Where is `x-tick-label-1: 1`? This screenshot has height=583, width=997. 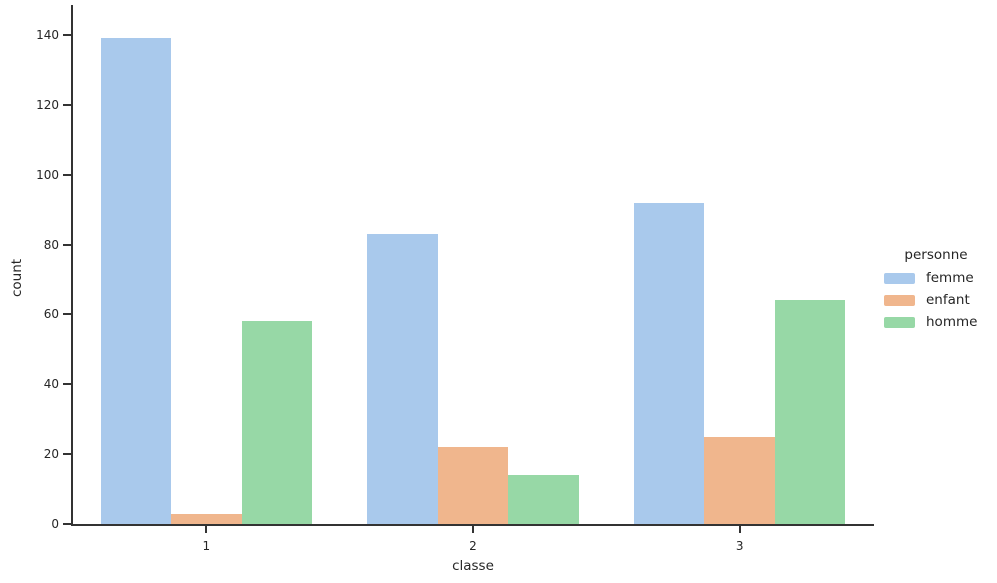 x-tick-label-1: 1 is located at coordinates (206, 546).